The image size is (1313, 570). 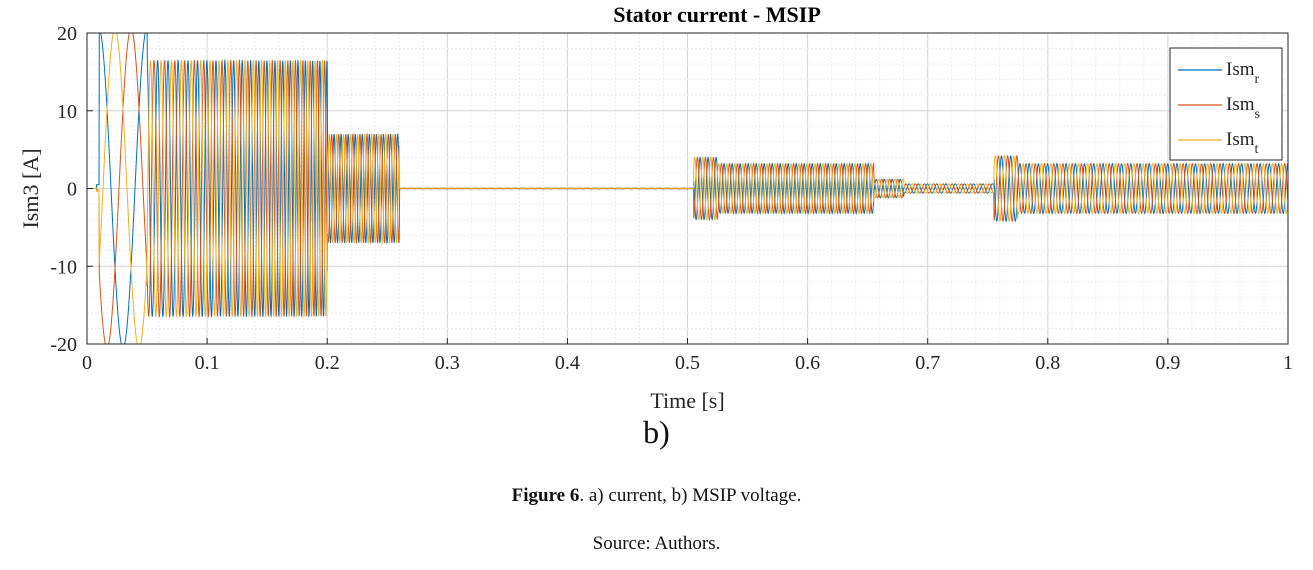 What do you see at coordinates (63, 345) in the screenshot?
I see `y-tick-label: -20` at bounding box center [63, 345].